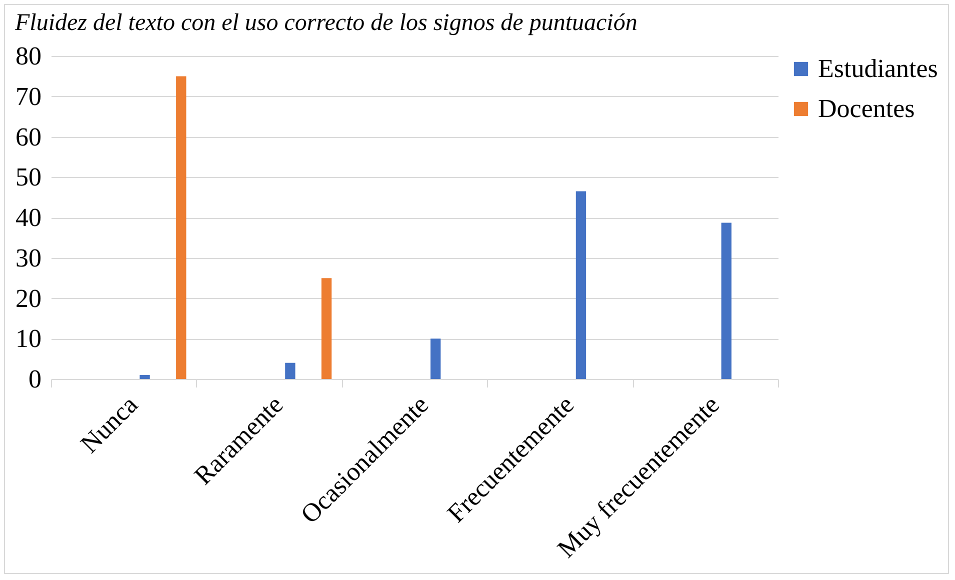  What do you see at coordinates (29, 298) in the screenshot?
I see `y-tick-label: 20` at bounding box center [29, 298].